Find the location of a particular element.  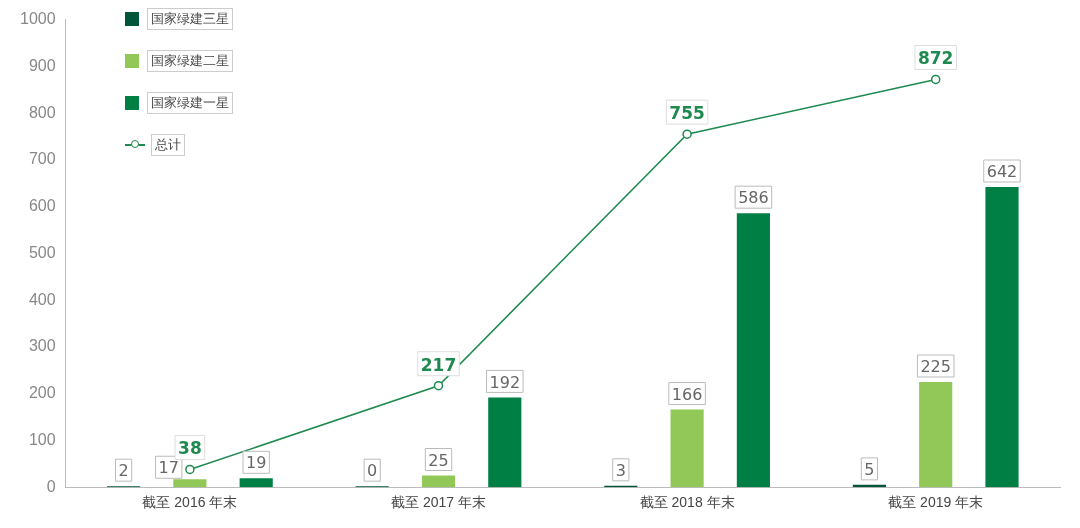

data-label: 5 is located at coordinates (869, 470).